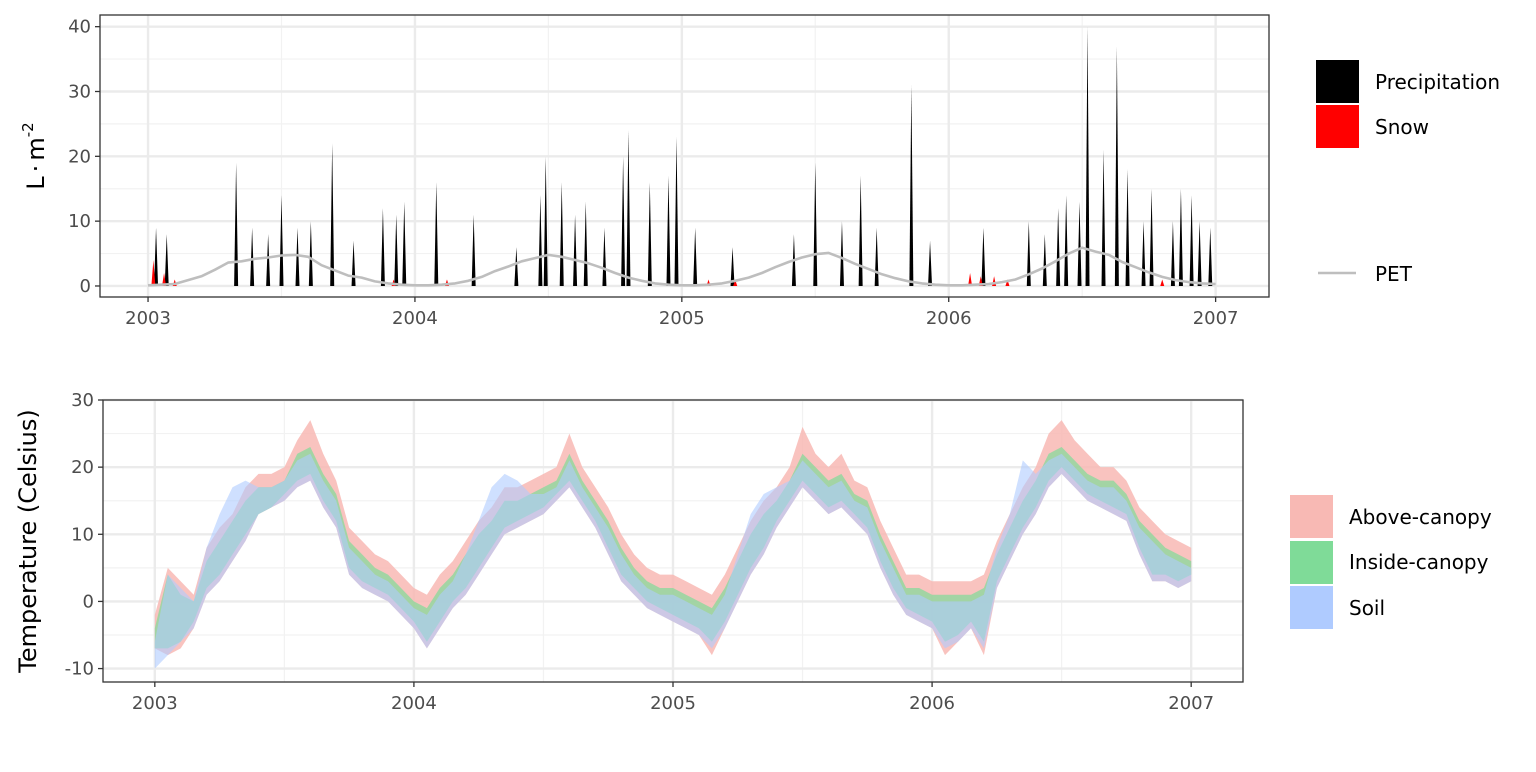  I want to click on legend-label-snow: Snow, so click(1402, 127).